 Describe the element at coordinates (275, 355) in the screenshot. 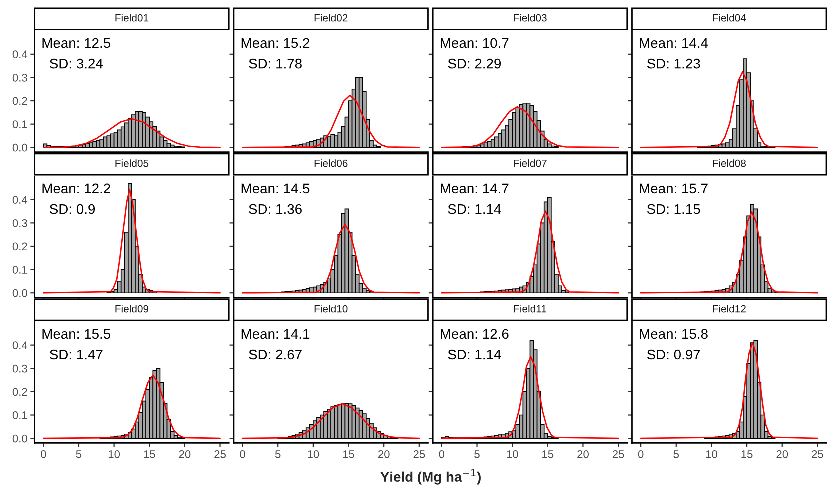

I see `annotation: SD: 2.67` at that location.